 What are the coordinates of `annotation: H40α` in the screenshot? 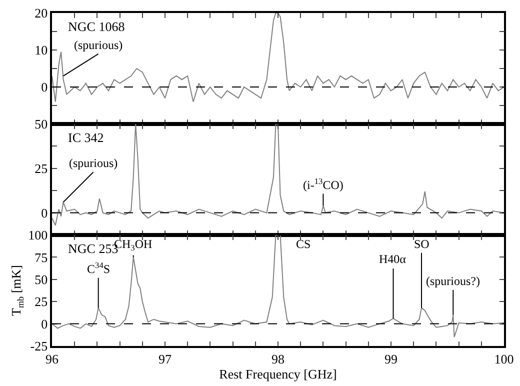 It's located at (393, 259).